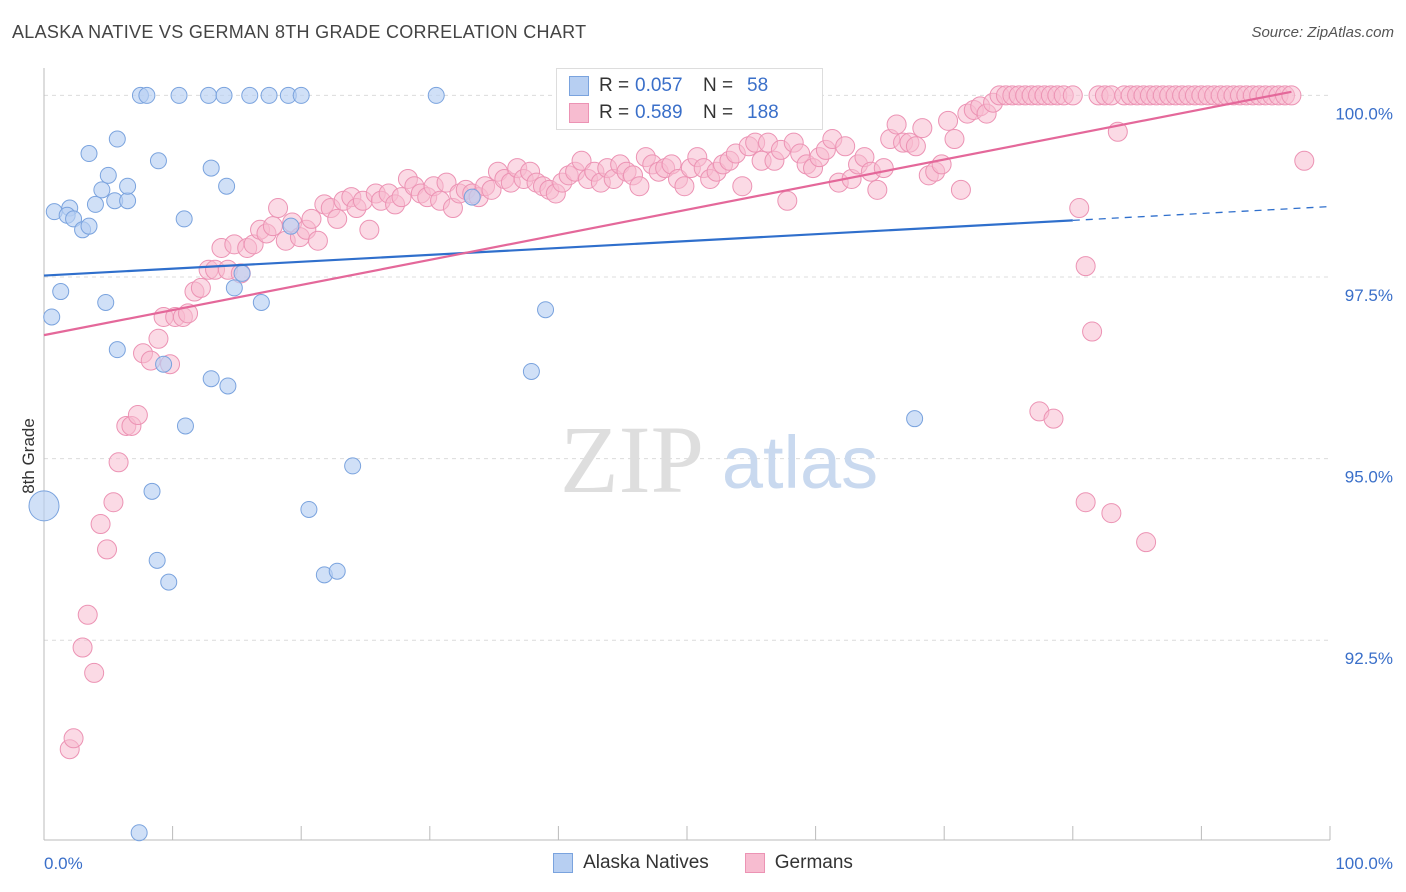  What do you see at coordinates (28, 456) in the screenshot?
I see `y-axis-label: 8th Grade` at bounding box center [28, 456].